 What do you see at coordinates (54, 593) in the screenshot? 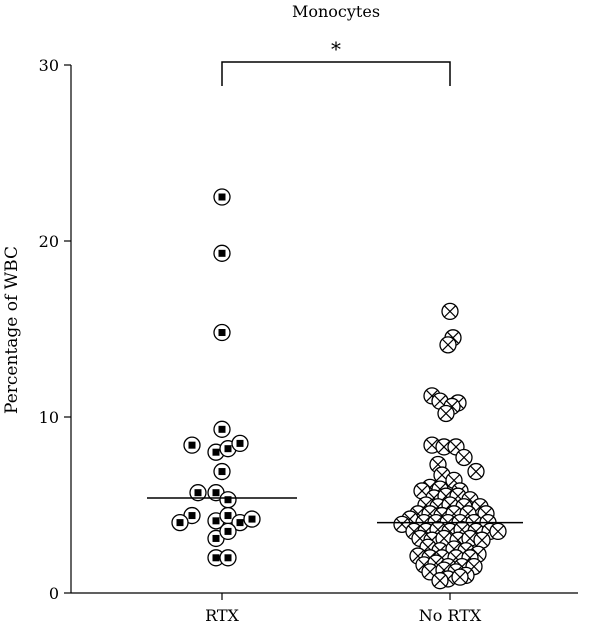
I see `y-tick-label: 0` at bounding box center [54, 593].